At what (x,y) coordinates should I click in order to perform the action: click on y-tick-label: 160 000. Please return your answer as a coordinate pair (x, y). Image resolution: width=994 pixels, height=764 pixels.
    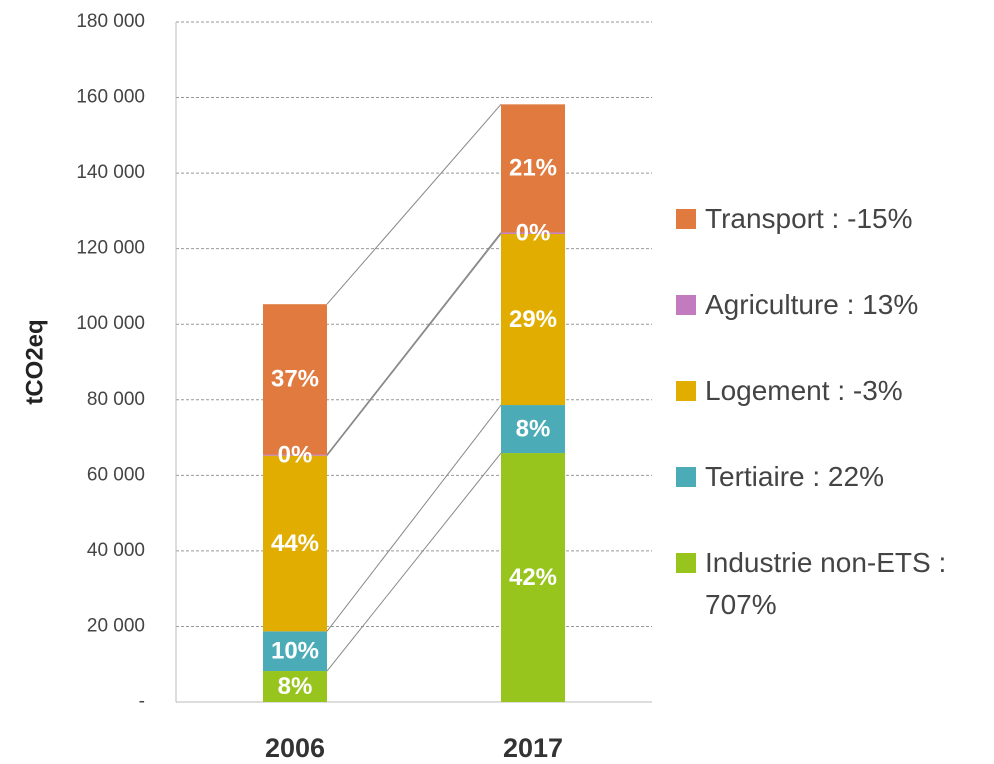
    Looking at the image, I should click on (110, 97).